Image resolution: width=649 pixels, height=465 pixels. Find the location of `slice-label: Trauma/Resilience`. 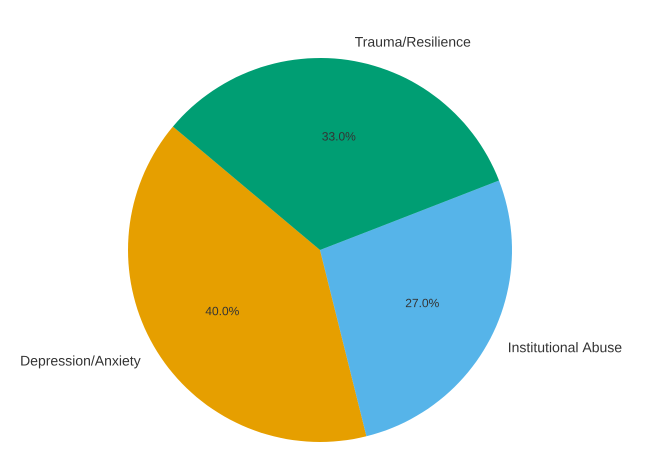

slice-label: Trauma/Resilience is located at coordinates (412, 41).